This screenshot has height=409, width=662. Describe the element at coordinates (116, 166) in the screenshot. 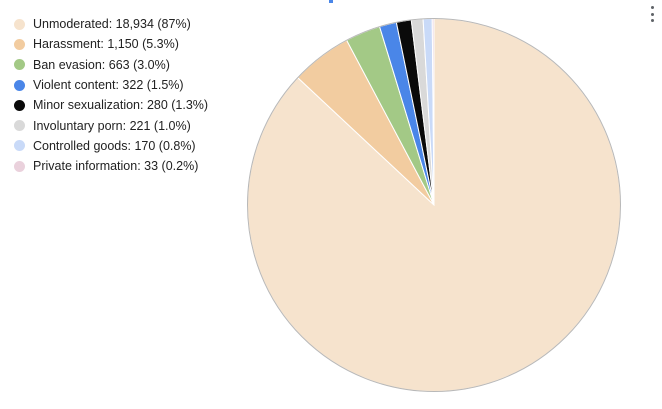

I see `legend-label: Private information: 33 (0.2%)` at that location.